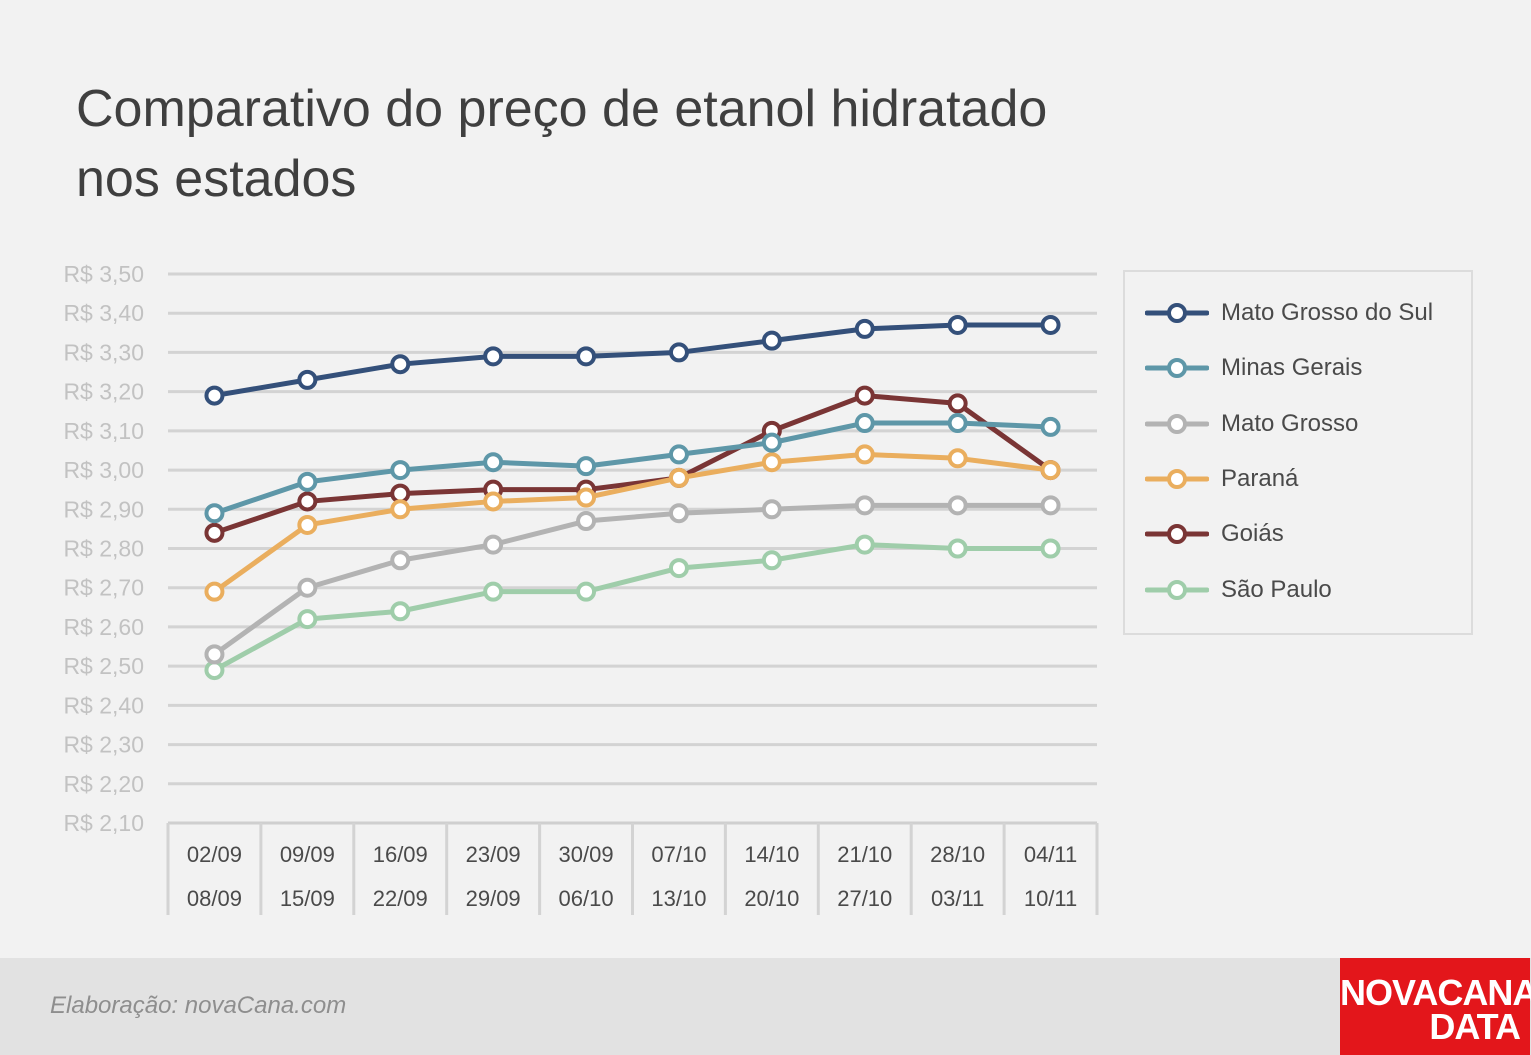 This screenshot has width=1531, height=1055. Describe the element at coordinates (562, 109) in the screenshot. I see `chart-title-line-1: Comparativo do preço de etanol hidratado` at that location.